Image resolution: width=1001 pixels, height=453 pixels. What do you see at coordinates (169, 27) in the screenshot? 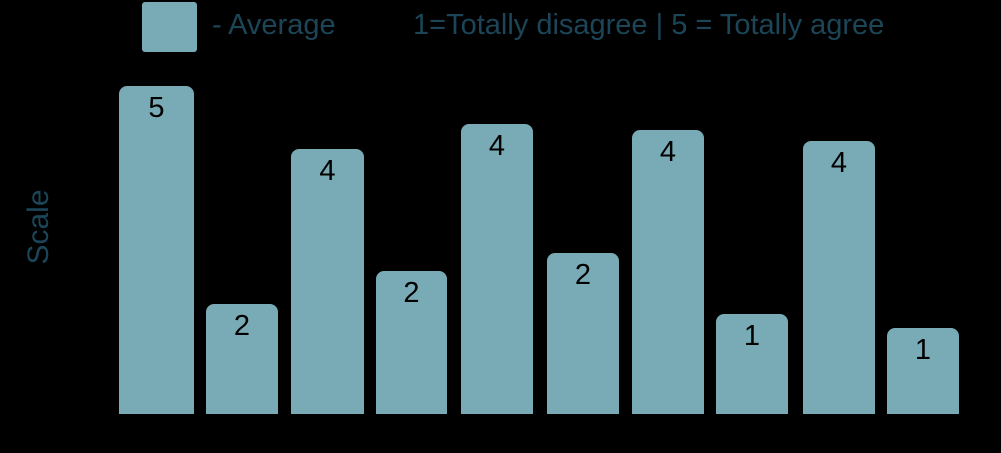
I see `legend-color-swatch` at bounding box center [169, 27].